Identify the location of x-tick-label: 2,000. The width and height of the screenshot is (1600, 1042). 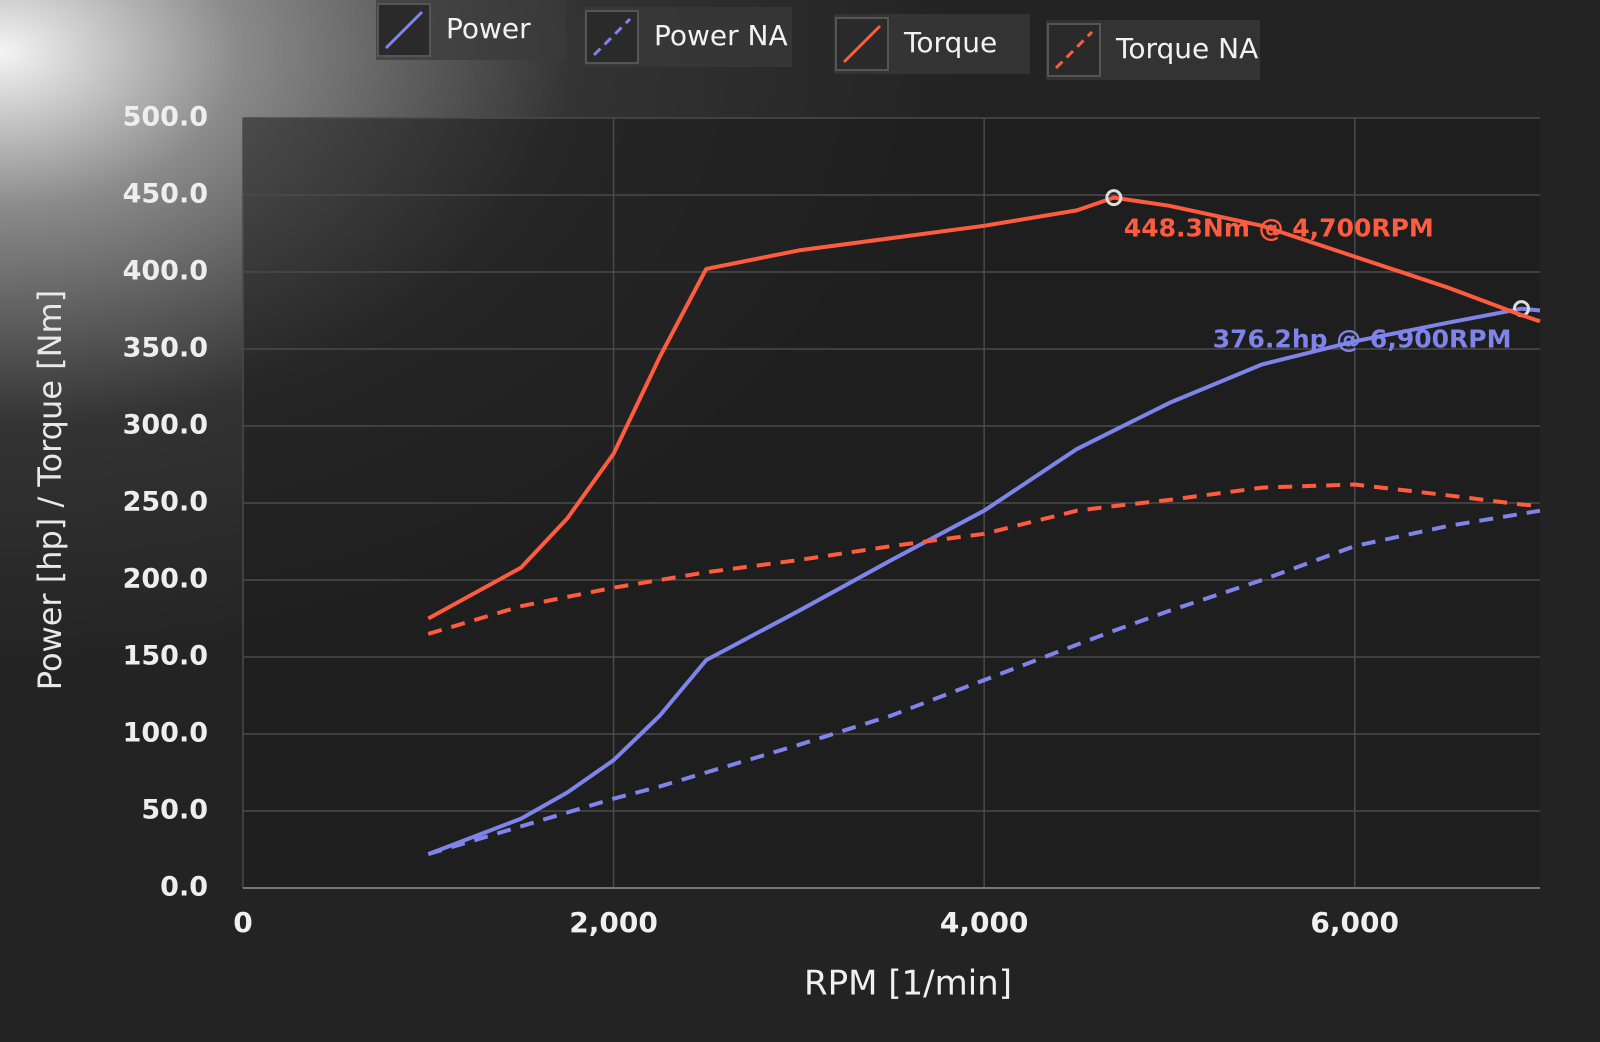
(613, 922).